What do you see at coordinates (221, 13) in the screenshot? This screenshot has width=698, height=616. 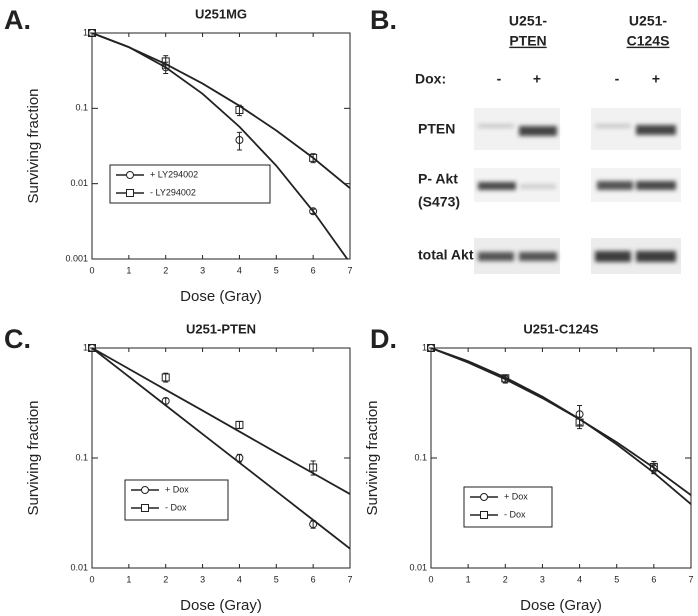 I see `chart-title: U251MG` at bounding box center [221, 13].